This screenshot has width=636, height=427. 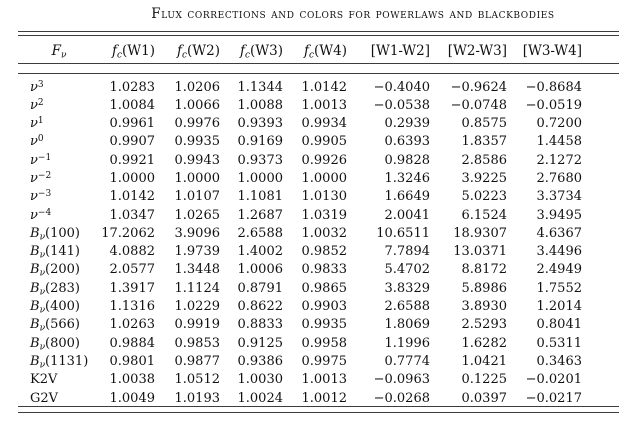 What do you see at coordinates (477, 51) in the screenshot?
I see `column-header: [W2-W3]` at bounding box center [477, 51].